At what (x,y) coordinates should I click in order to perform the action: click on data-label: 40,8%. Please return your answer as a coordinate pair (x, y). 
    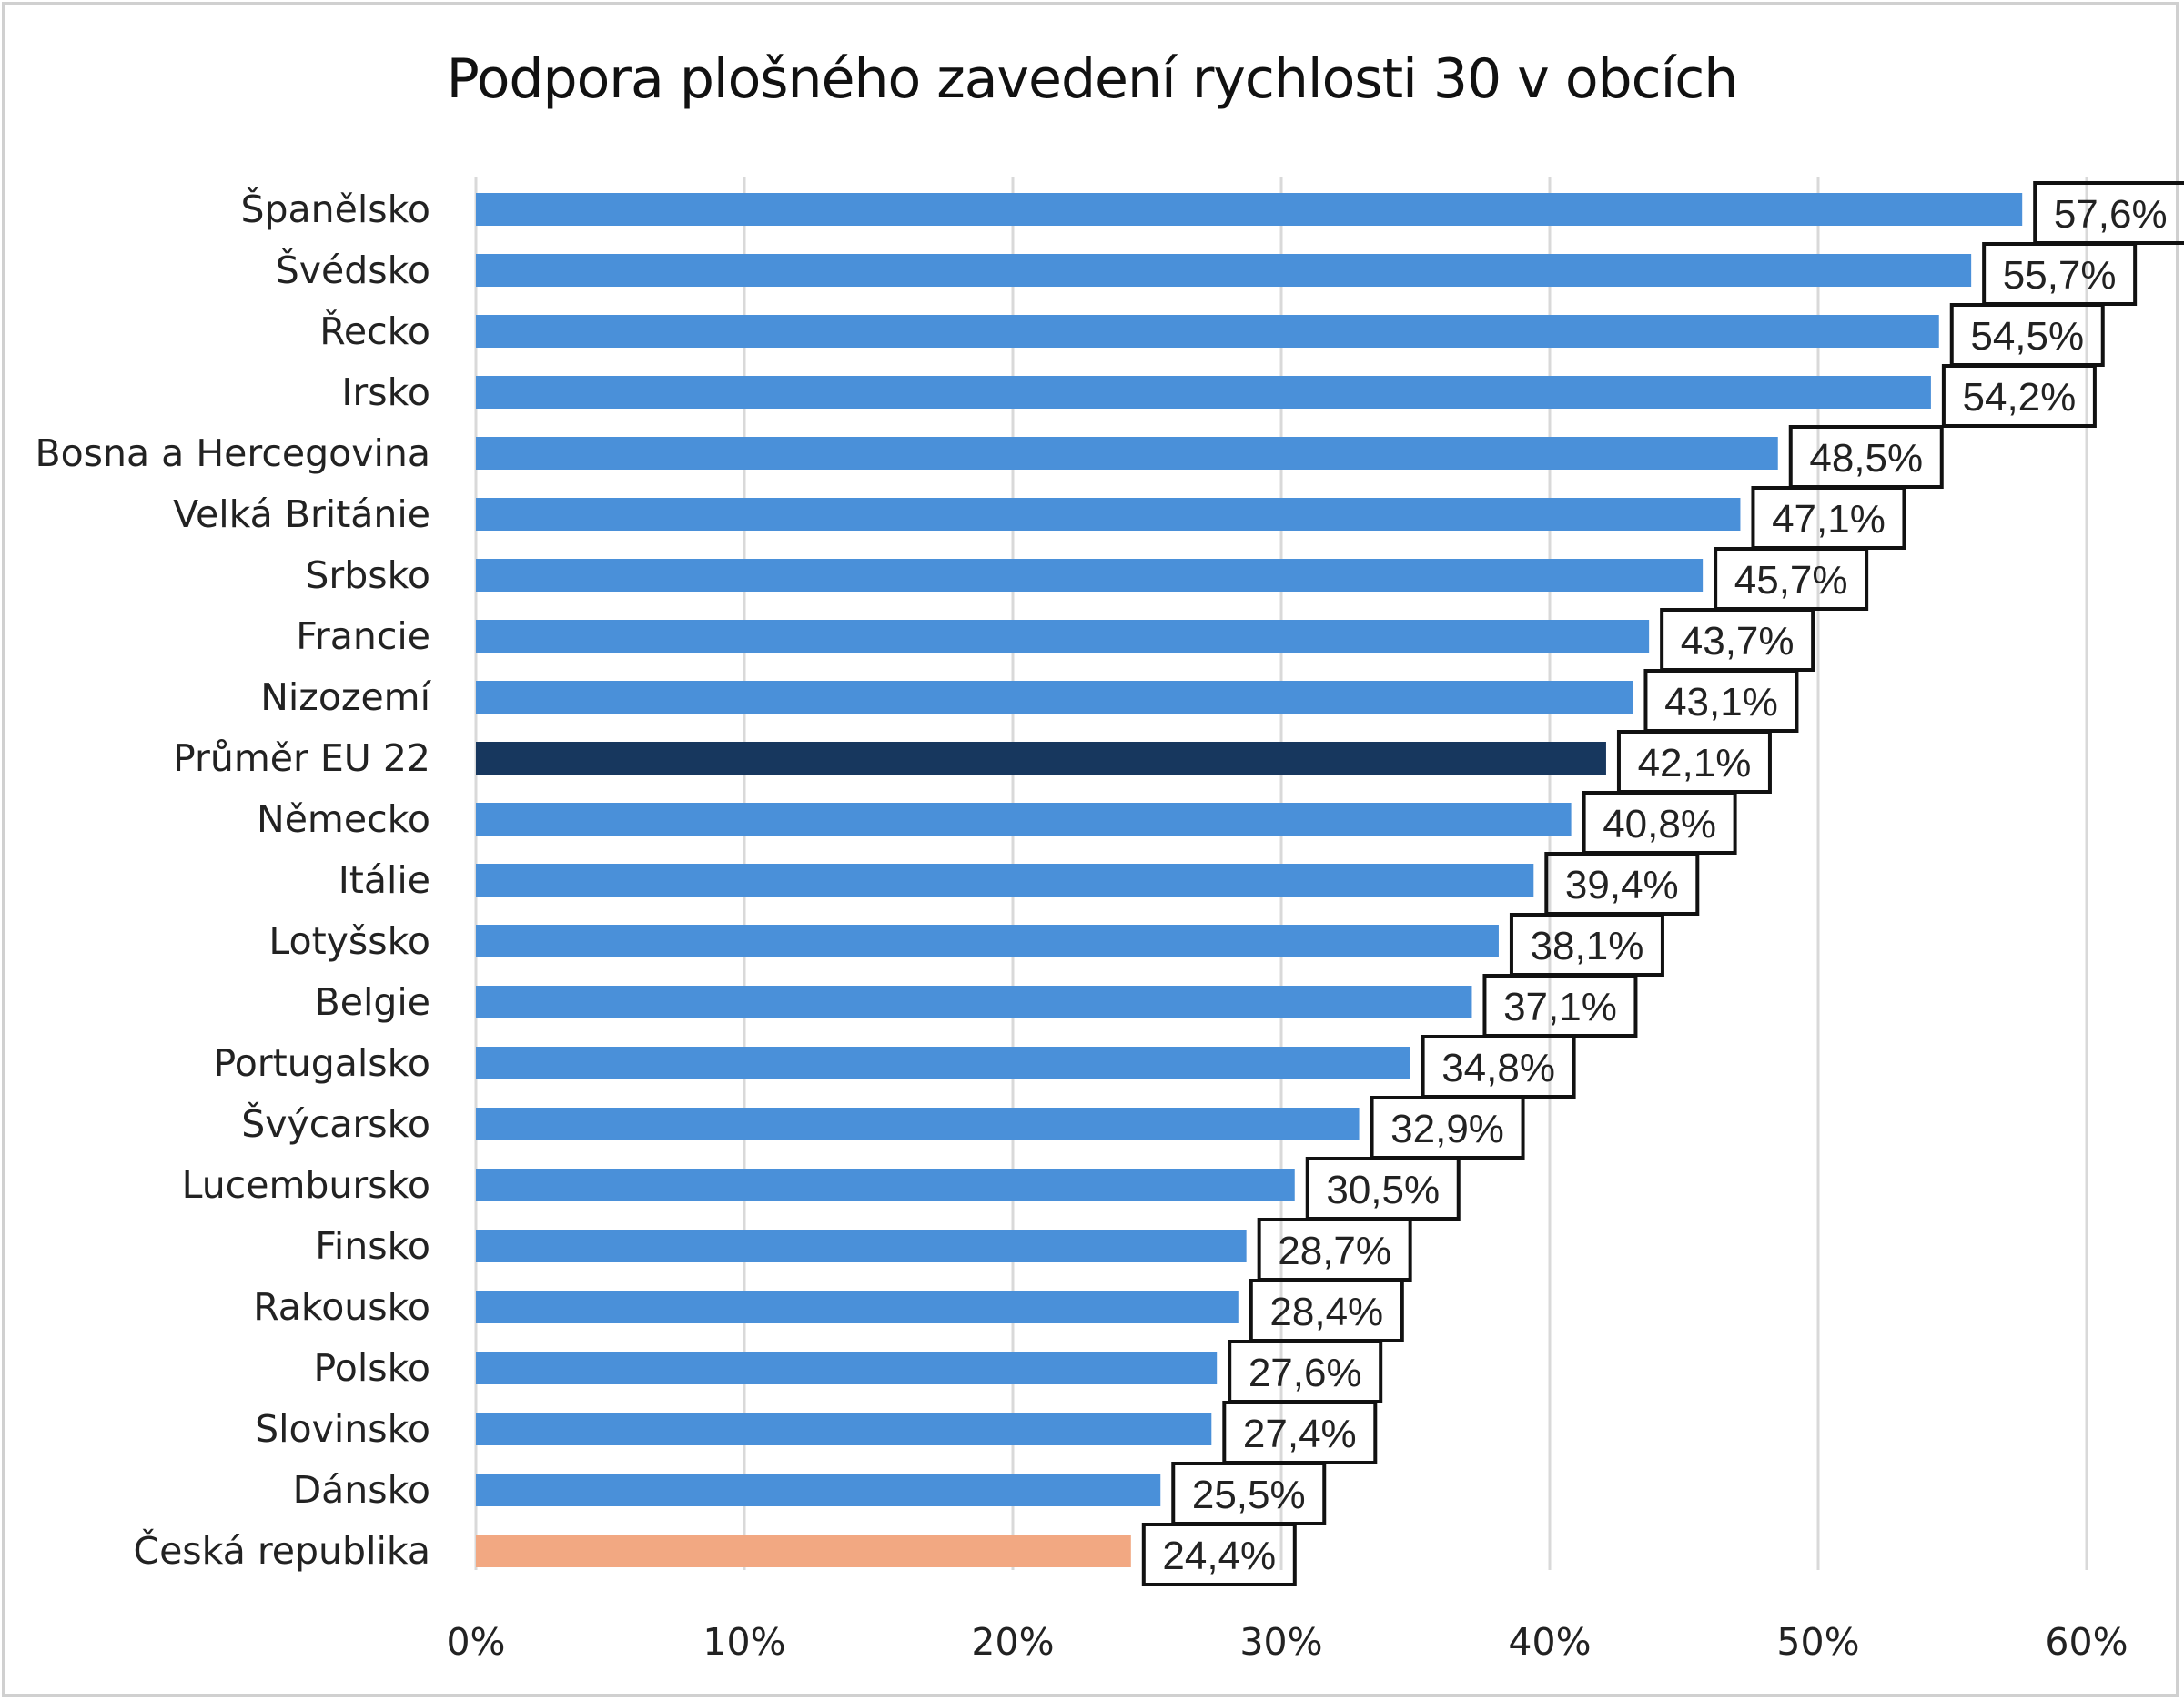
    Looking at the image, I should click on (1660, 824).